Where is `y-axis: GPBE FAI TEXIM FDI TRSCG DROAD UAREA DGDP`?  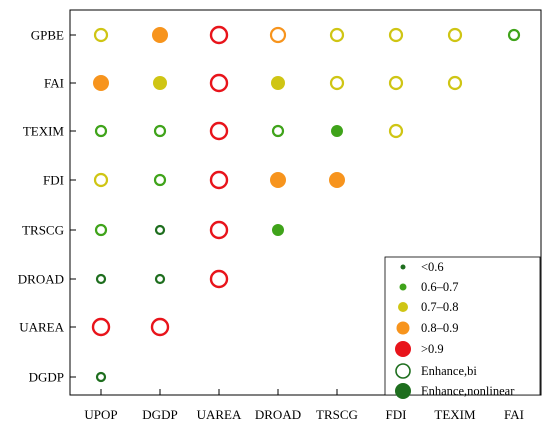
y-axis: GPBE FAI TEXIM FDI TRSCG DROAD UAREA DGDP is located at coordinates (47, 206).